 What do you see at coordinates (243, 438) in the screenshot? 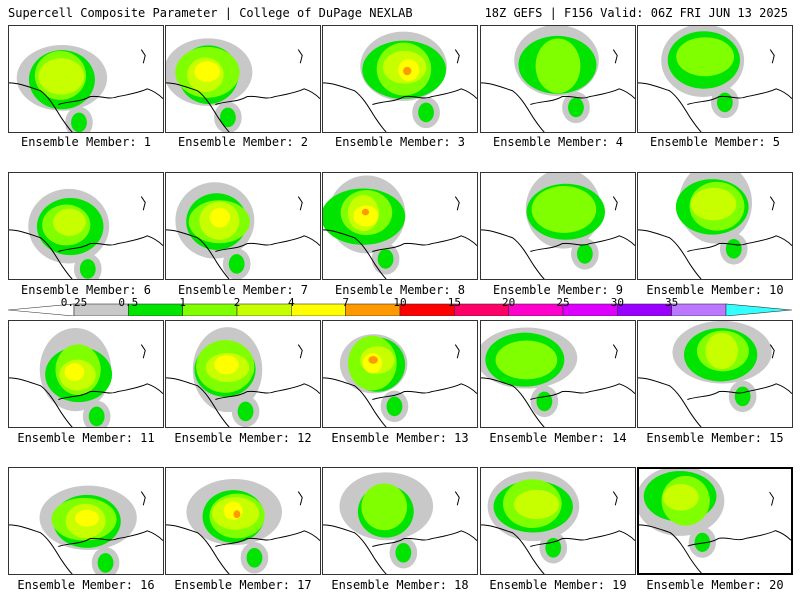
I see `ensemble-member-label: Ensemble Member: 12` at bounding box center [243, 438].